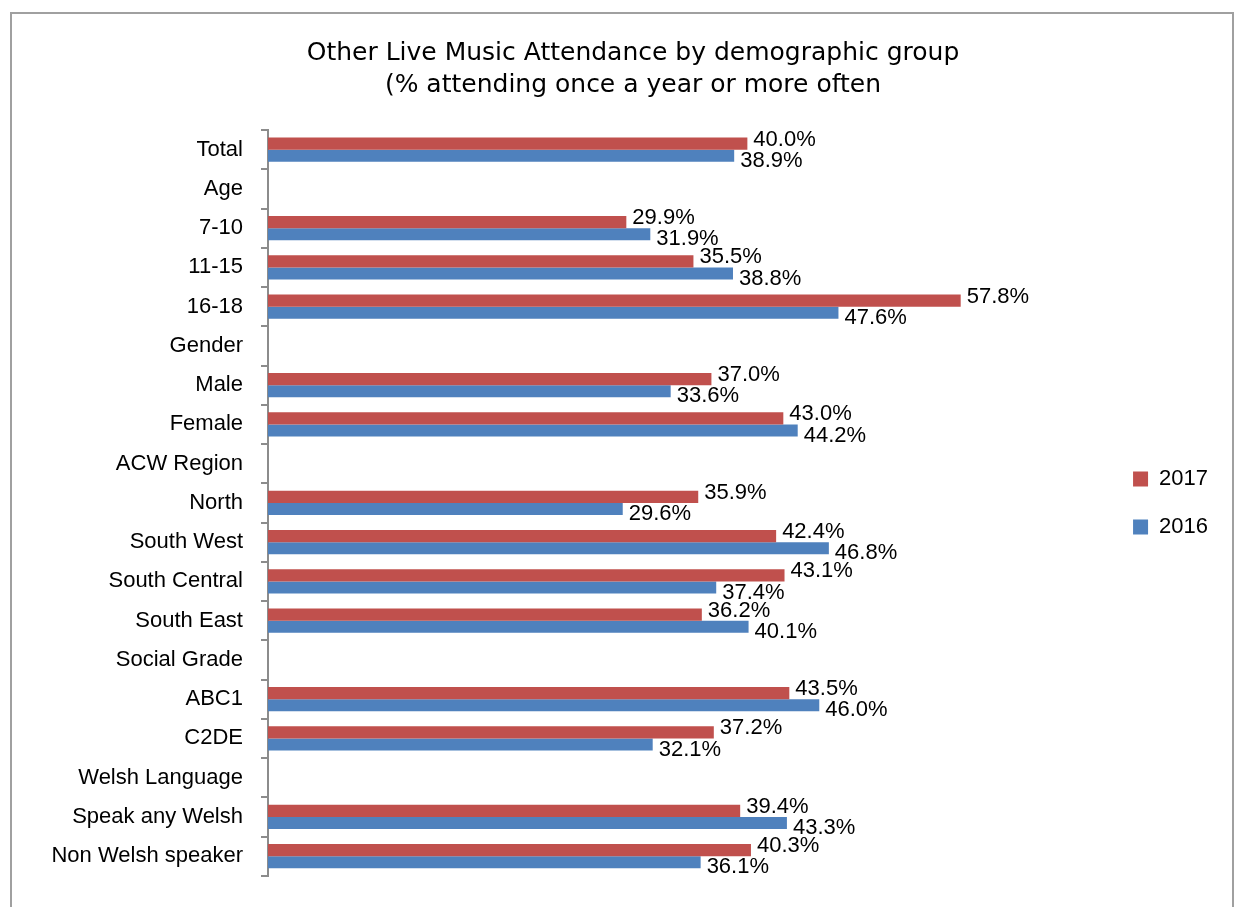 Image resolution: width=1234 pixels, height=907 pixels. I want to click on data-label: 29.6%, so click(660, 513).